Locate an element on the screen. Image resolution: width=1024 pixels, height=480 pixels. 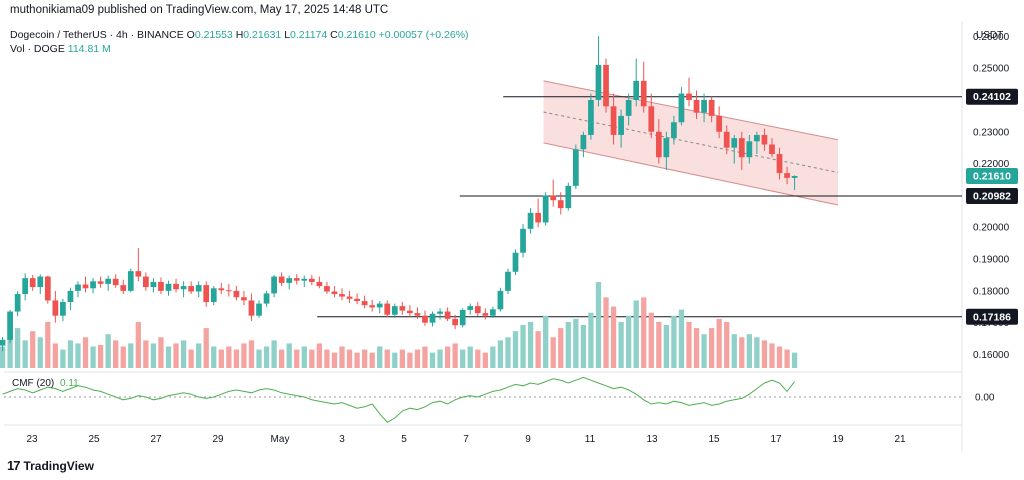
axis-unit-label: USDT is located at coordinates (989, 35).